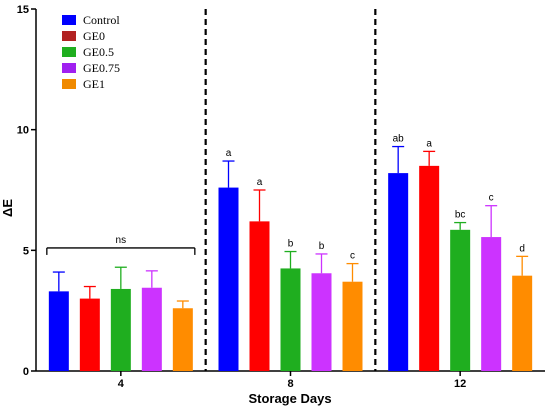 The width and height of the screenshot is (550, 411). I want to click on significance-label: ab, so click(399, 139).